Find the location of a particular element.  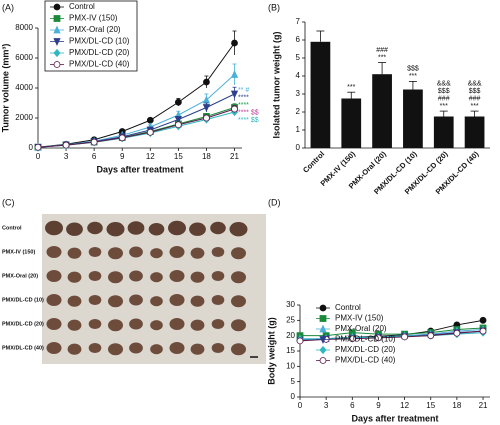

y-axis-title: Tumor volume (mm³) is located at coordinates (5, 88).